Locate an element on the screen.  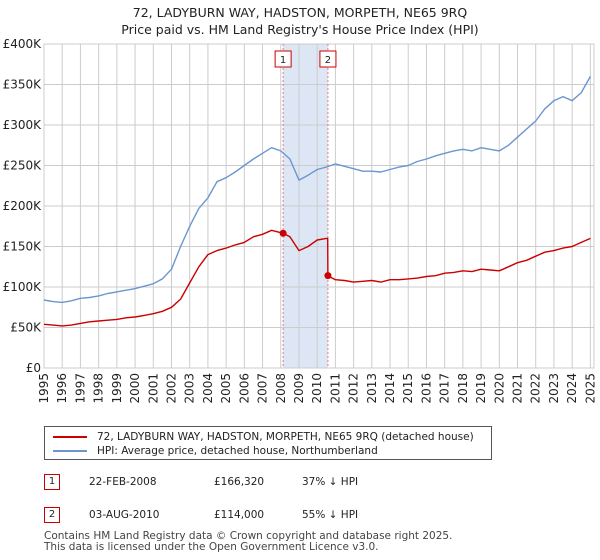
x-tick-label: 2004 is located at coordinates (208, 388).